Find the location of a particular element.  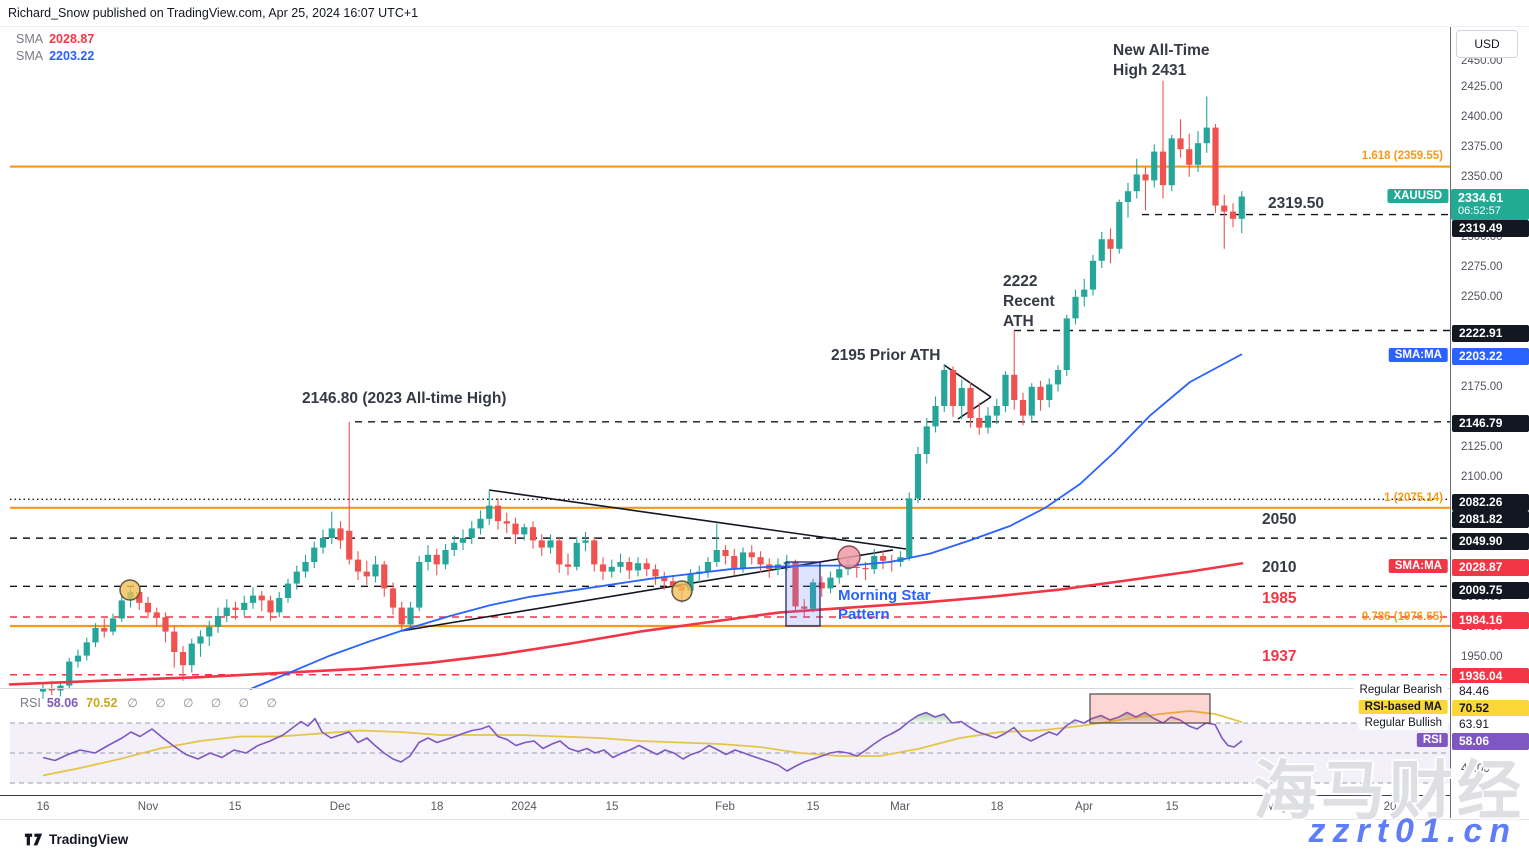

price-label-chip: 2082.26 is located at coordinates (1490, 502).